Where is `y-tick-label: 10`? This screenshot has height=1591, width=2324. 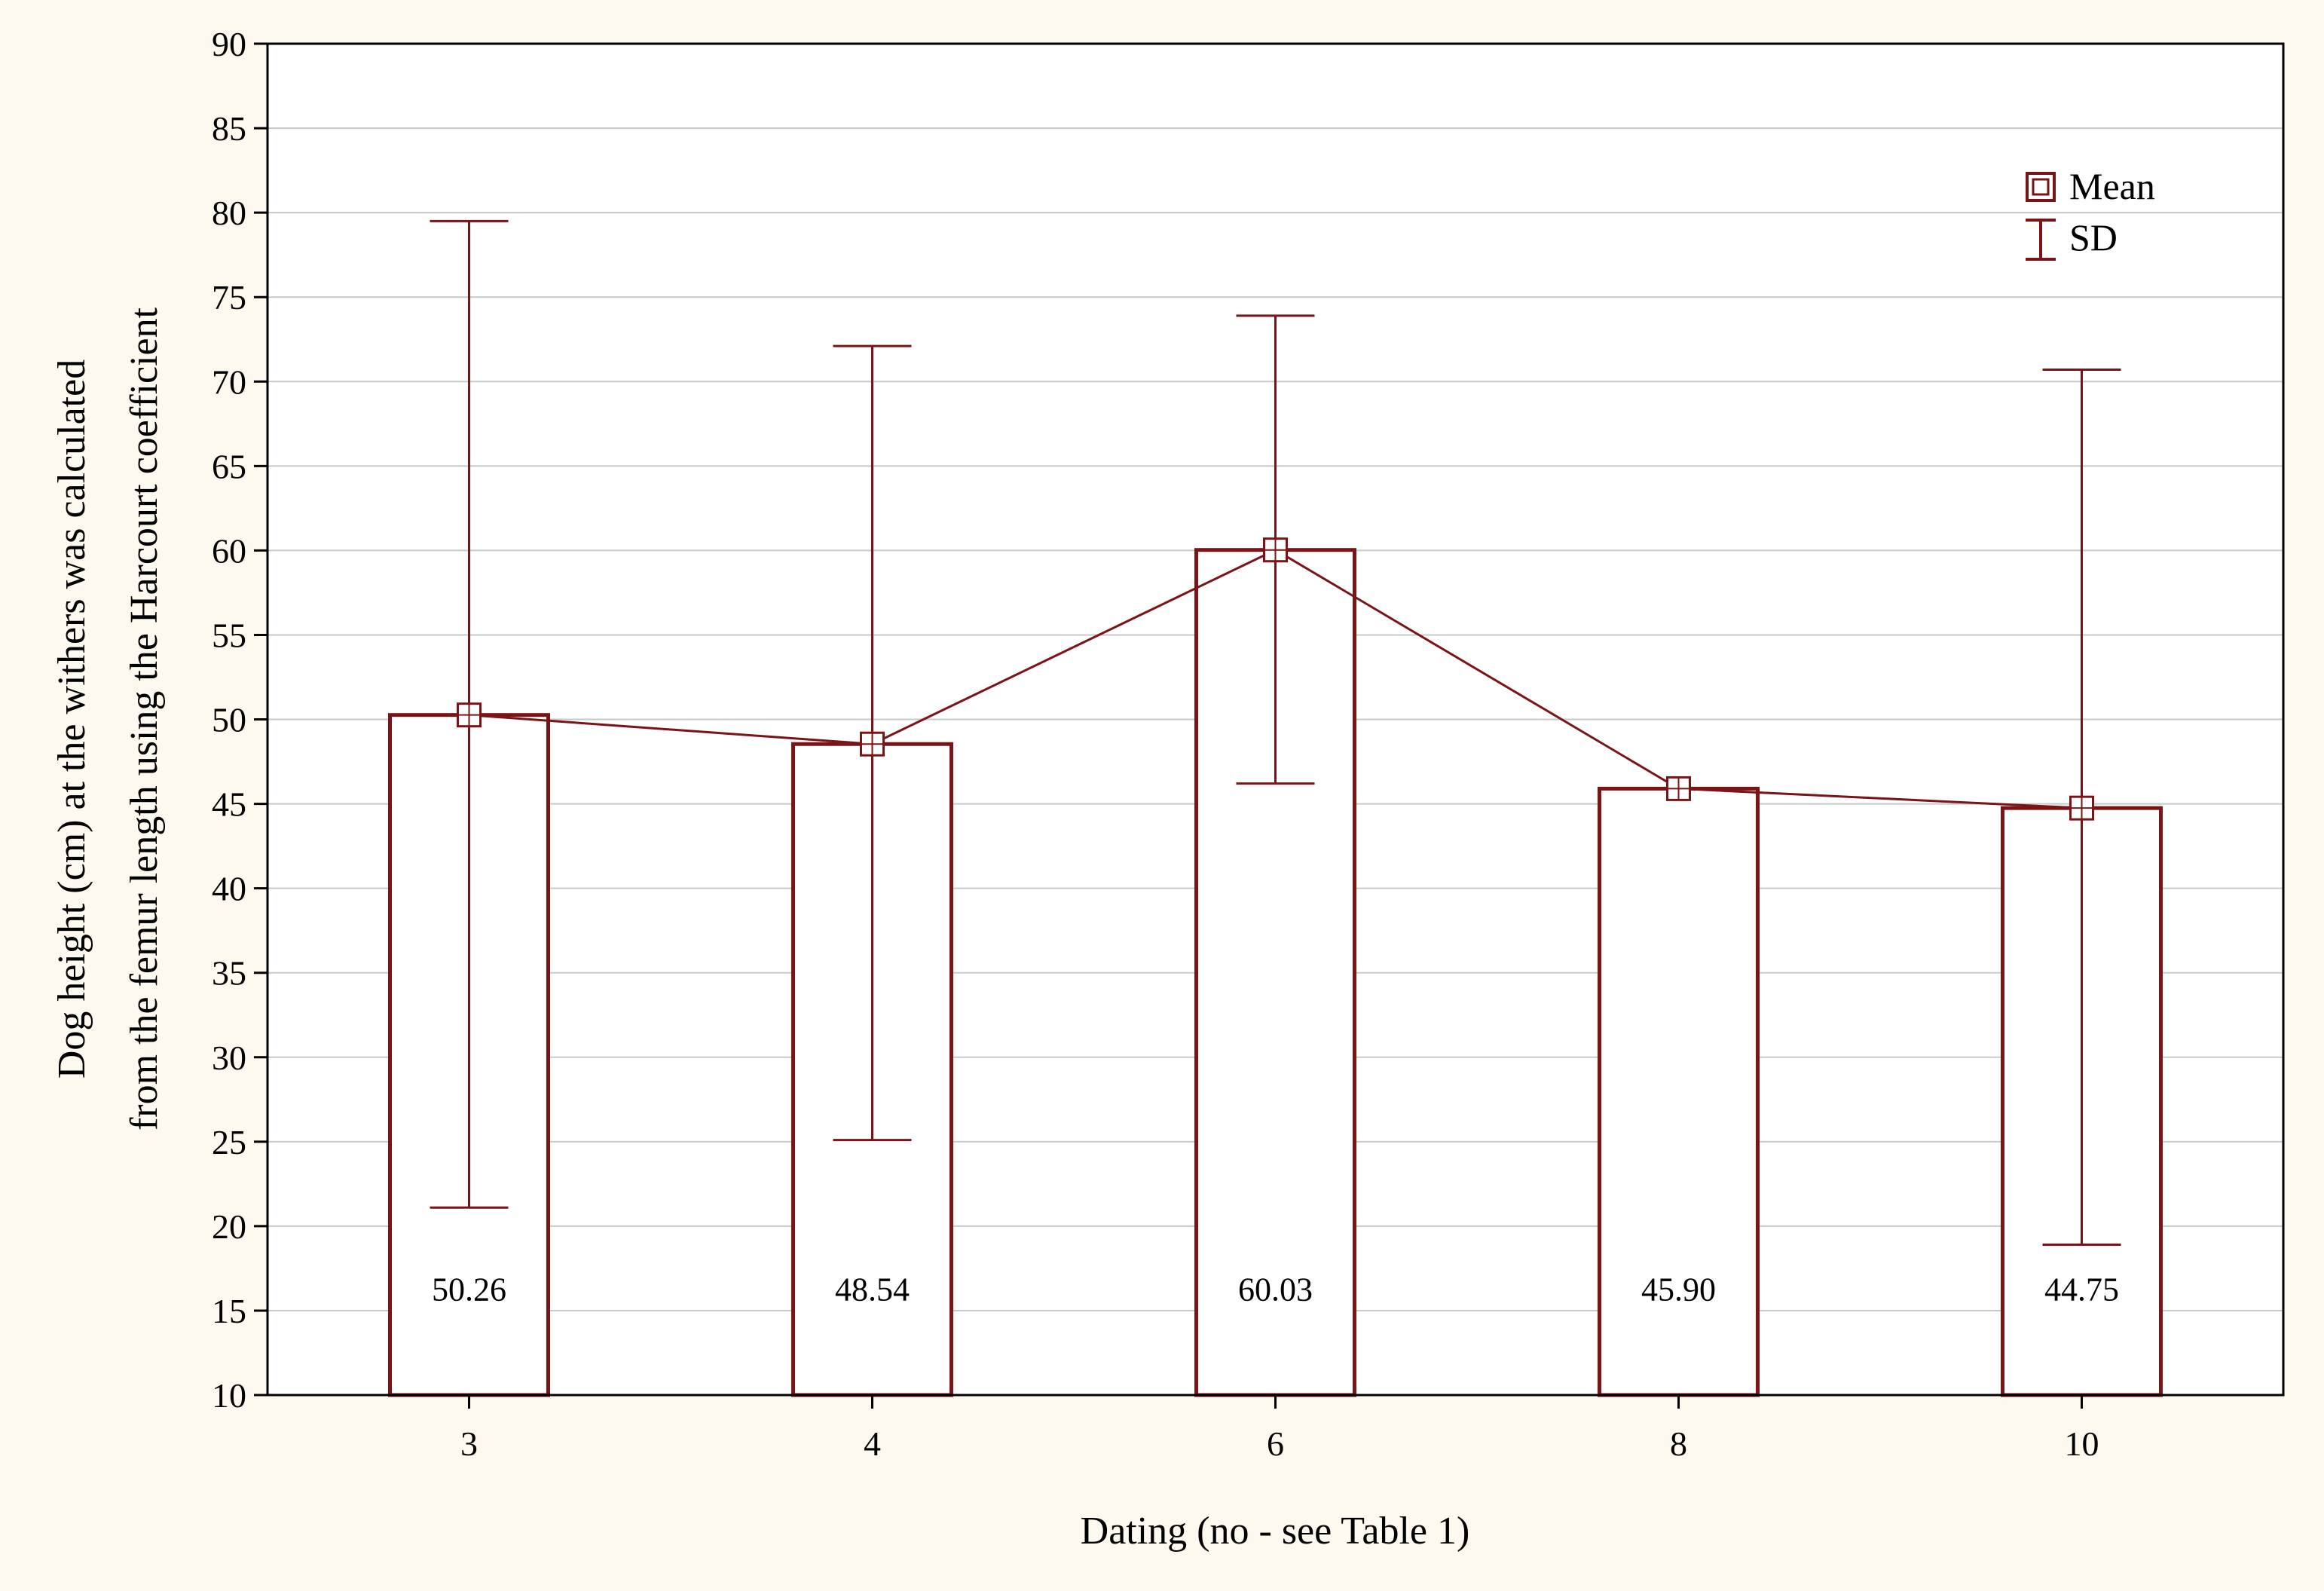 y-tick-label: 10 is located at coordinates (229, 1395).